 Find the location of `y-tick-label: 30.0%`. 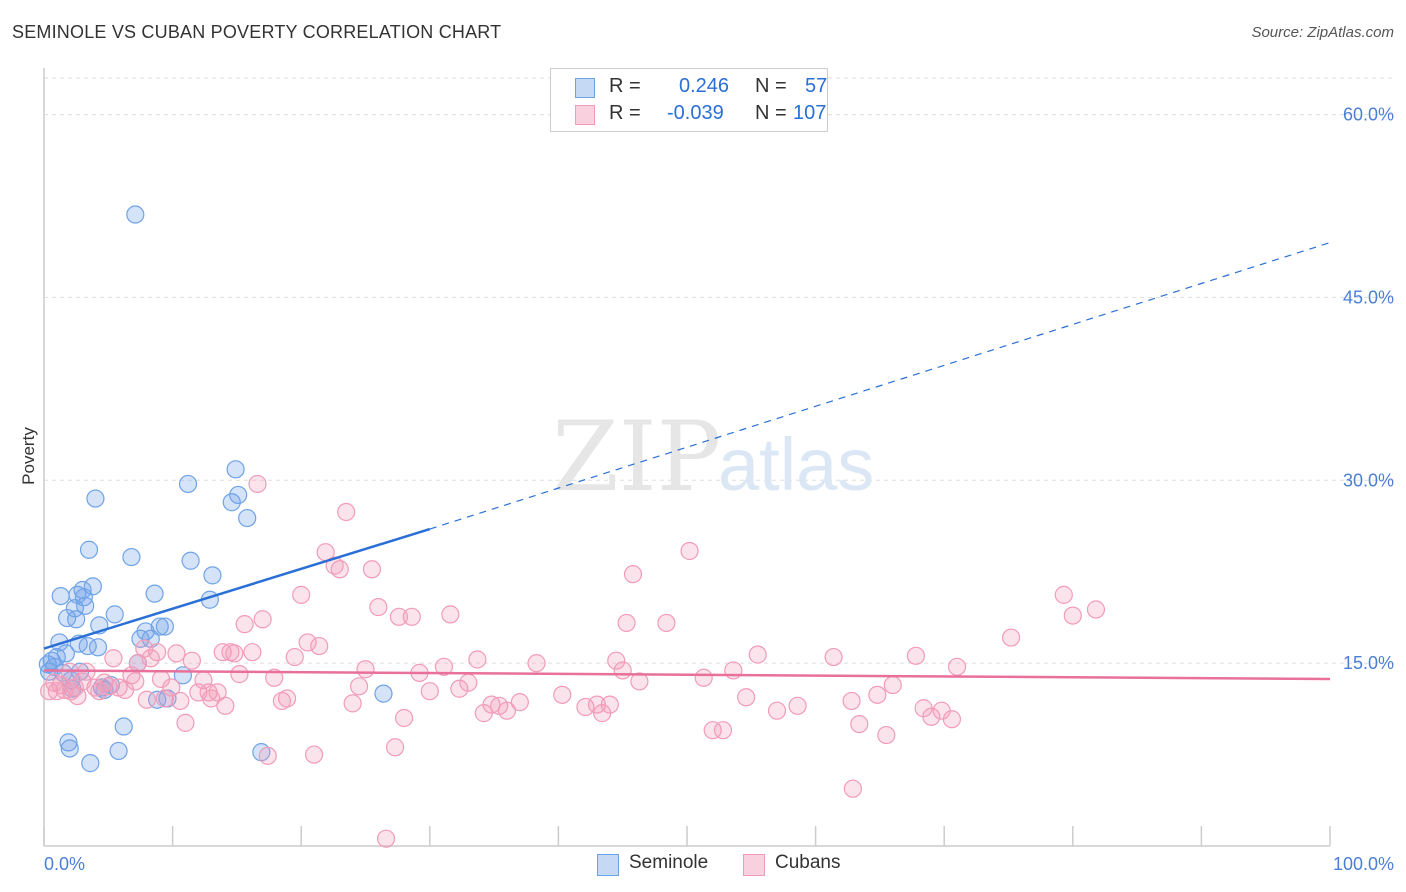

y-tick-label: 30.0% is located at coordinates (1368, 480).